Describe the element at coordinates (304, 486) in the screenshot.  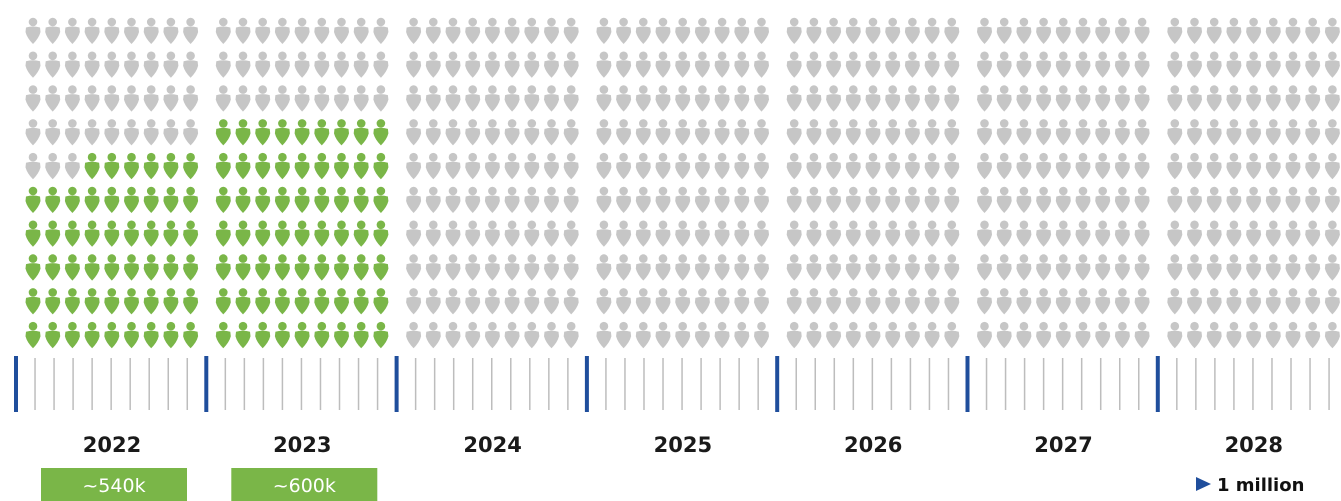
I see `value-label-2023: ~600k` at that location.